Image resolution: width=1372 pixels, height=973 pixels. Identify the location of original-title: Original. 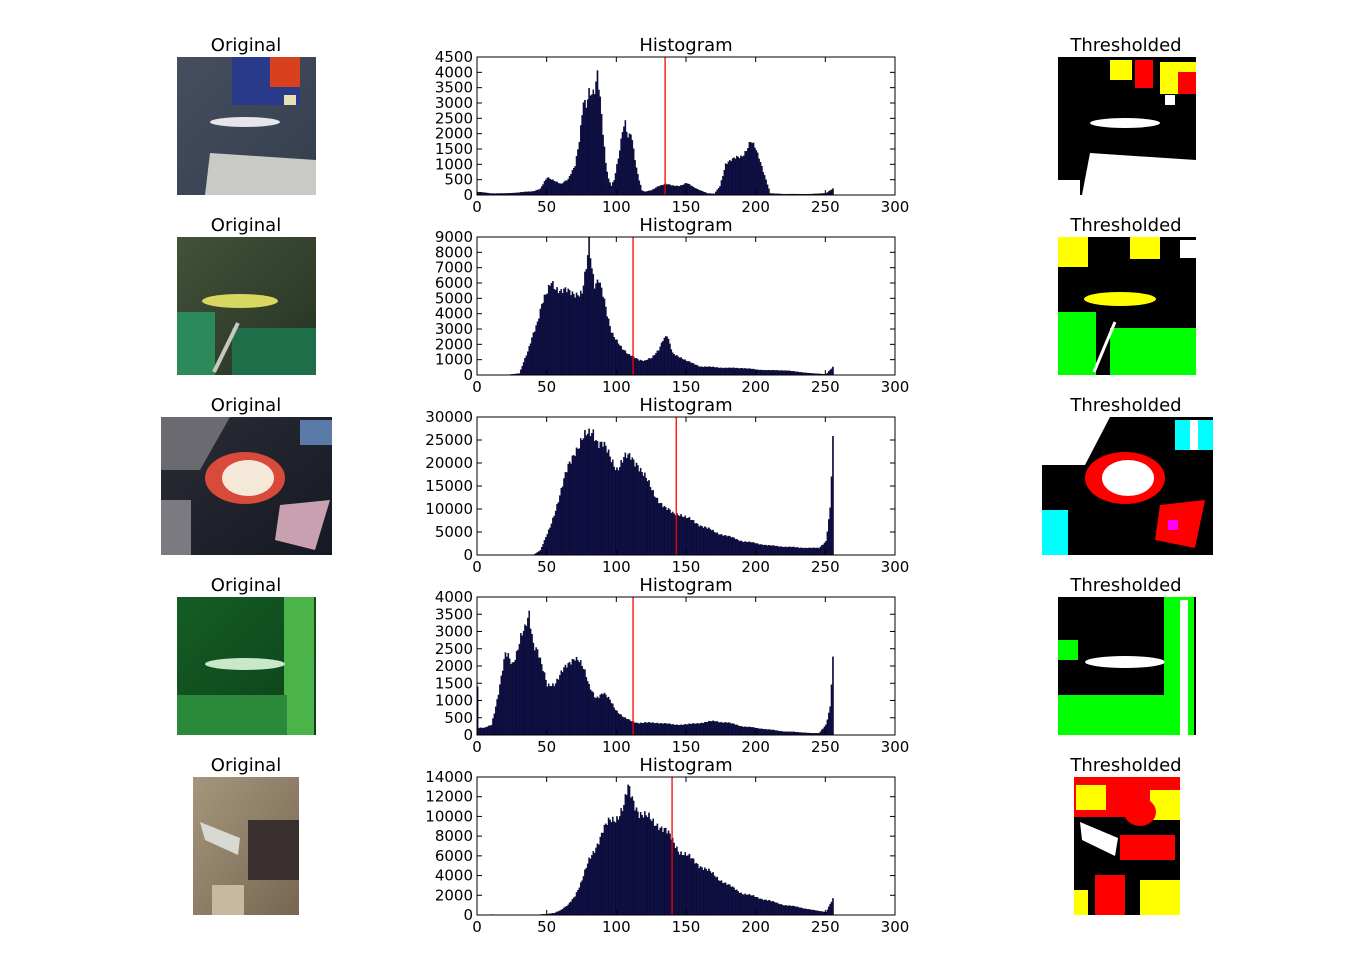
(246, 765).